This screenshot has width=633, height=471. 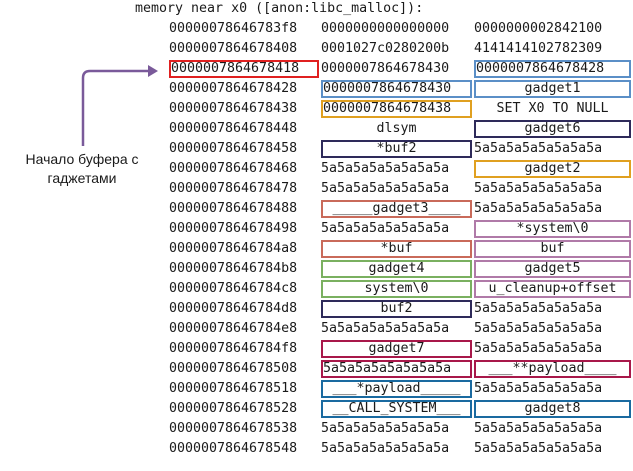 What do you see at coordinates (385, 68) in the screenshot?
I see `memory-value-col1: 0000007864678430` at bounding box center [385, 68].